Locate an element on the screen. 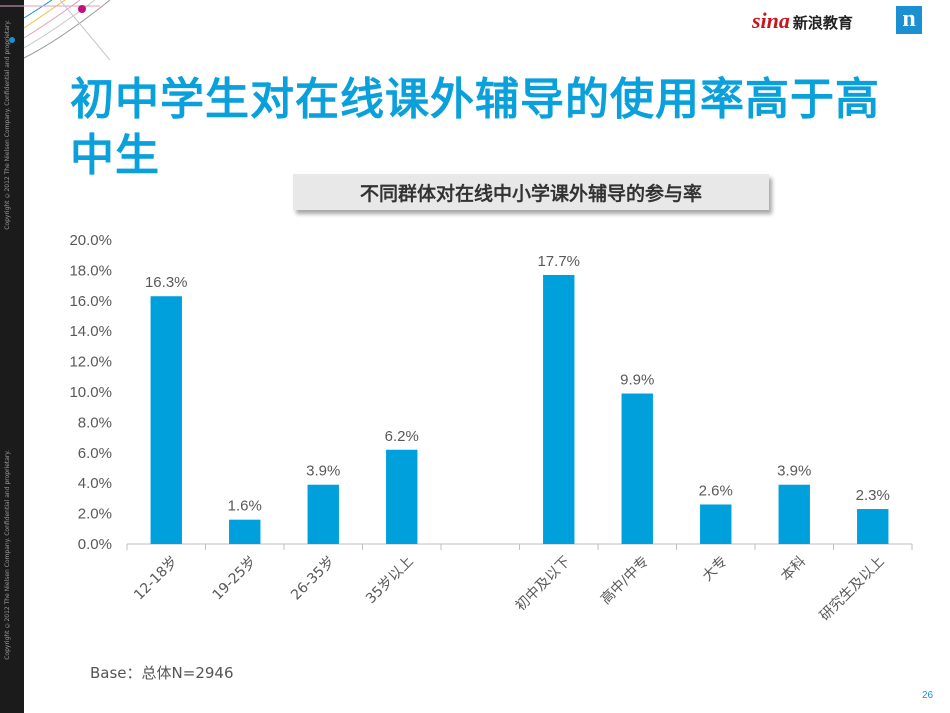 This screenshot has height=713, width=950. data-label: 2.6% is located at coordinates (716, 490).